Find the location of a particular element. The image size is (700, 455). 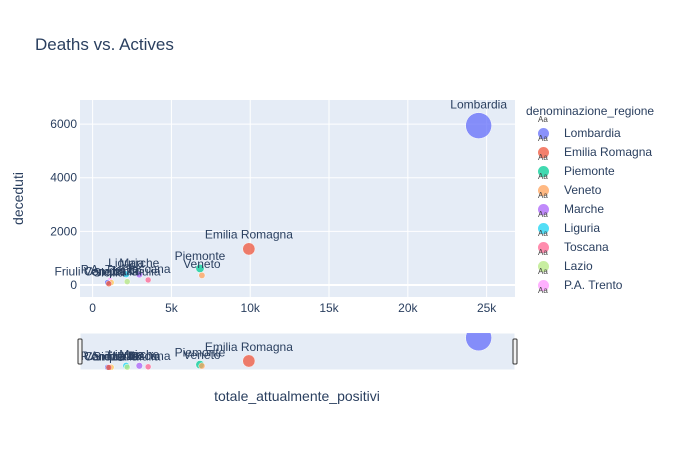

point-label: Toscana is located at coordinates (148, 269).